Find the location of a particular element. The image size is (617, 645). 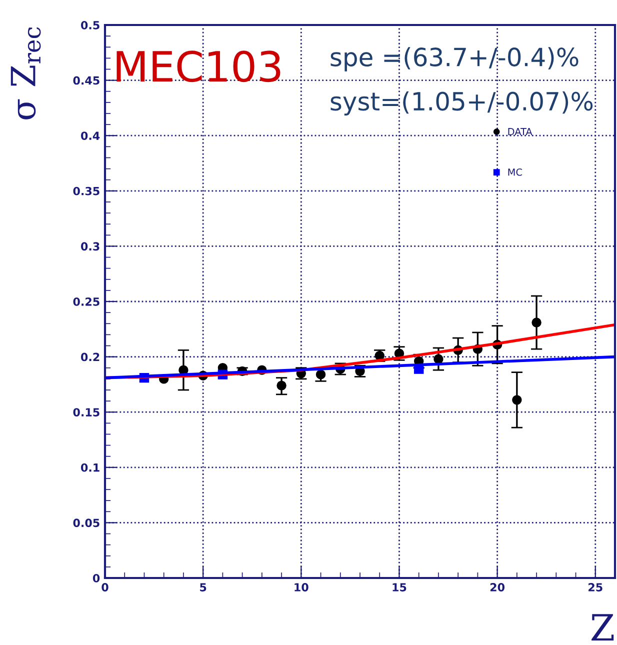

annotation: MEC103 is located at coordinates (198, 66).